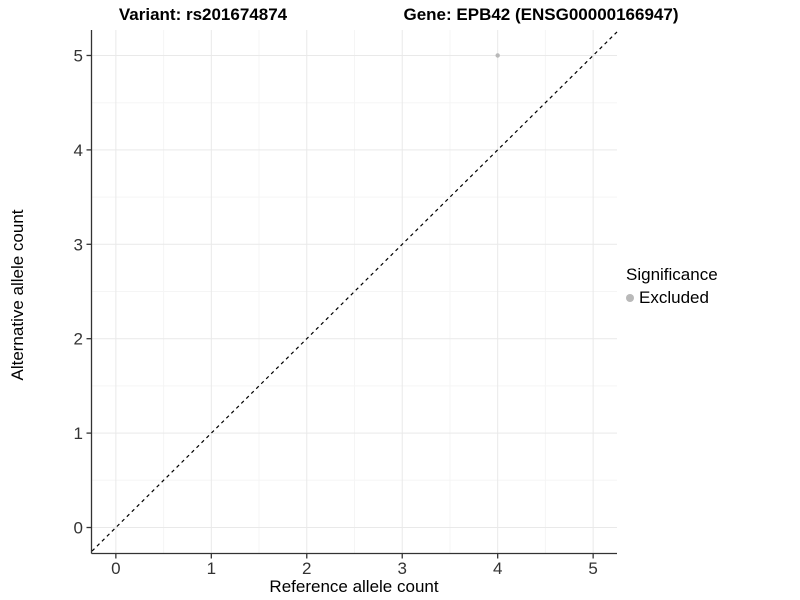 The height and width of the screenshot is (600, 800). I want to click on legend-item: Excluded, so click(672, 298).